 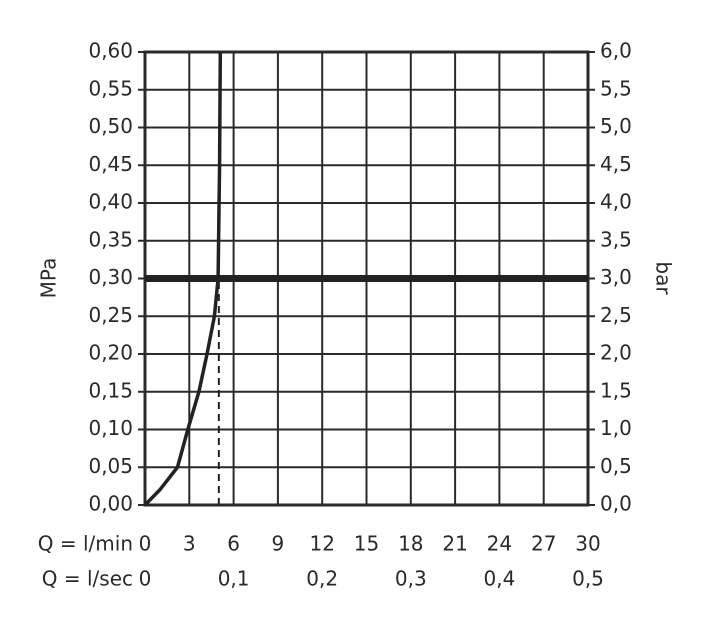 I want to click on y-tick-label: 0,60, so click(x=110, y=51).